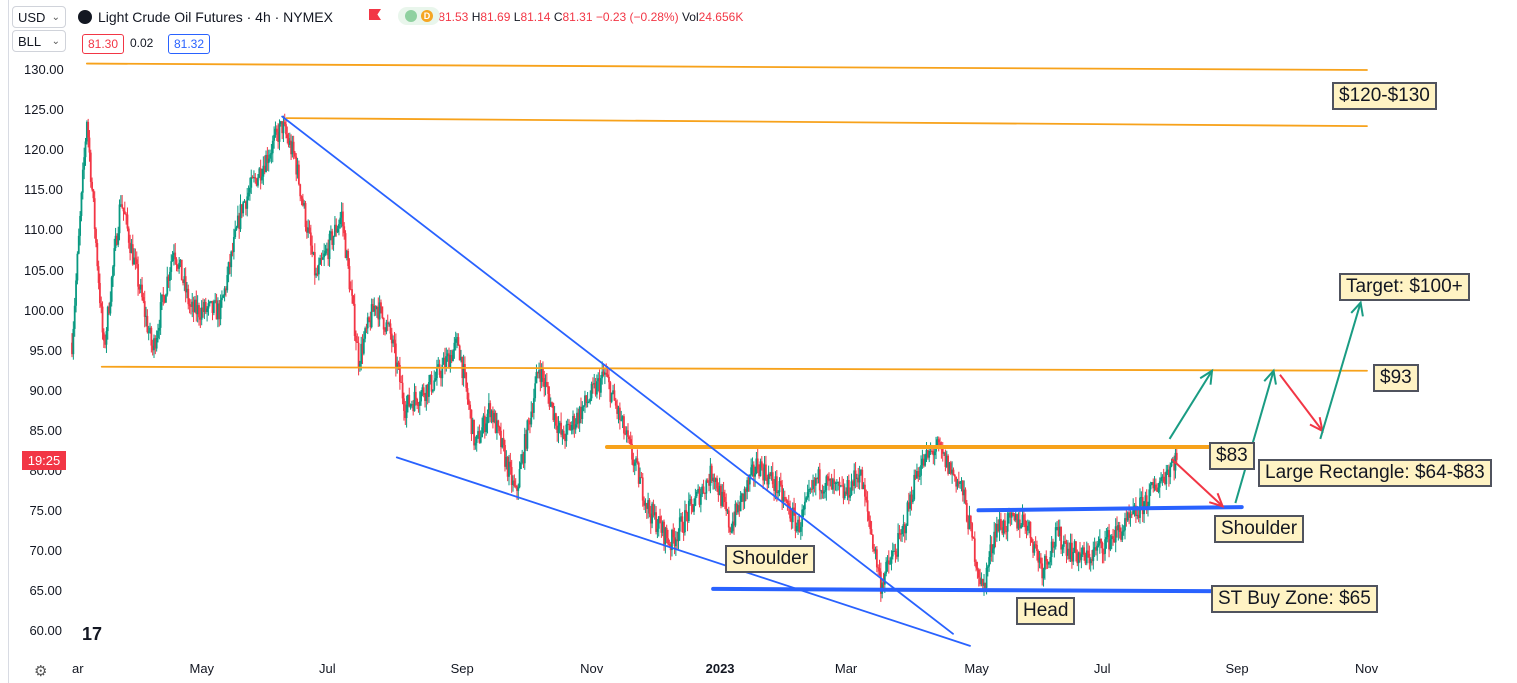 The width and height of the screenshot is (1517, 683). Describe the element at coordinates (41, 671) in the screenshot. I see `gear-icon: ⚙` at that location.